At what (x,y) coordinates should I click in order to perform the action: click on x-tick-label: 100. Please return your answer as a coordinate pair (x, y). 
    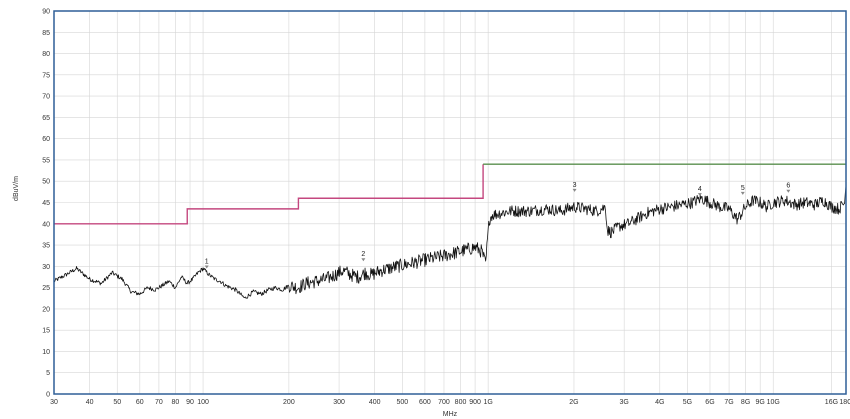
    Looking at the image, I should click on (203, 402).